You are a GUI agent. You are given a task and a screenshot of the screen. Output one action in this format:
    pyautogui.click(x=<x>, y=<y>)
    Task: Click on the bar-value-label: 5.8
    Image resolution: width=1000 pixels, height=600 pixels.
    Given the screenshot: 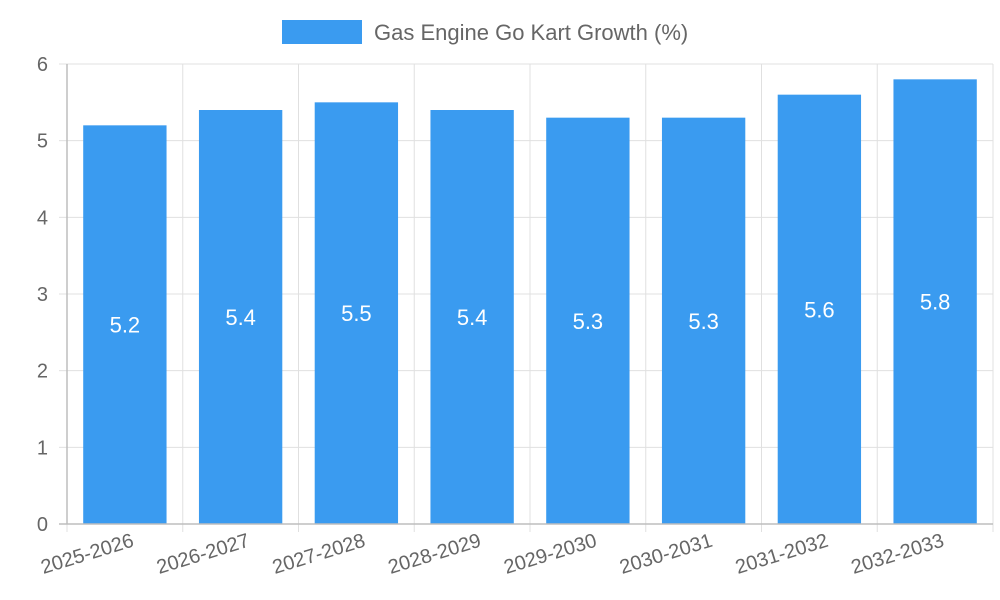 What is the action you would take?
    pyautogui.click(x=935, y=302)
    